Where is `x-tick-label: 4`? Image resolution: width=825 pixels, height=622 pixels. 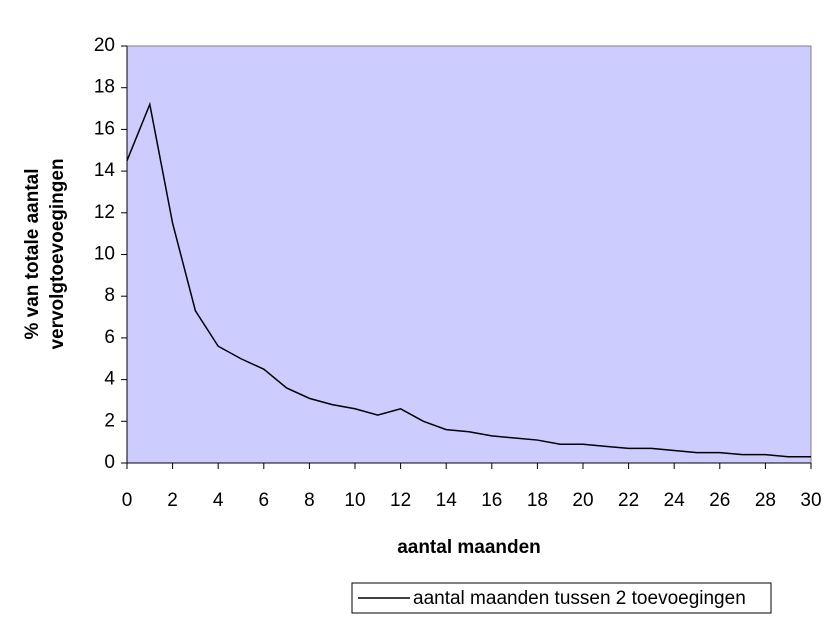 x-tick-label: 4 is located at coordinates (218, 500).